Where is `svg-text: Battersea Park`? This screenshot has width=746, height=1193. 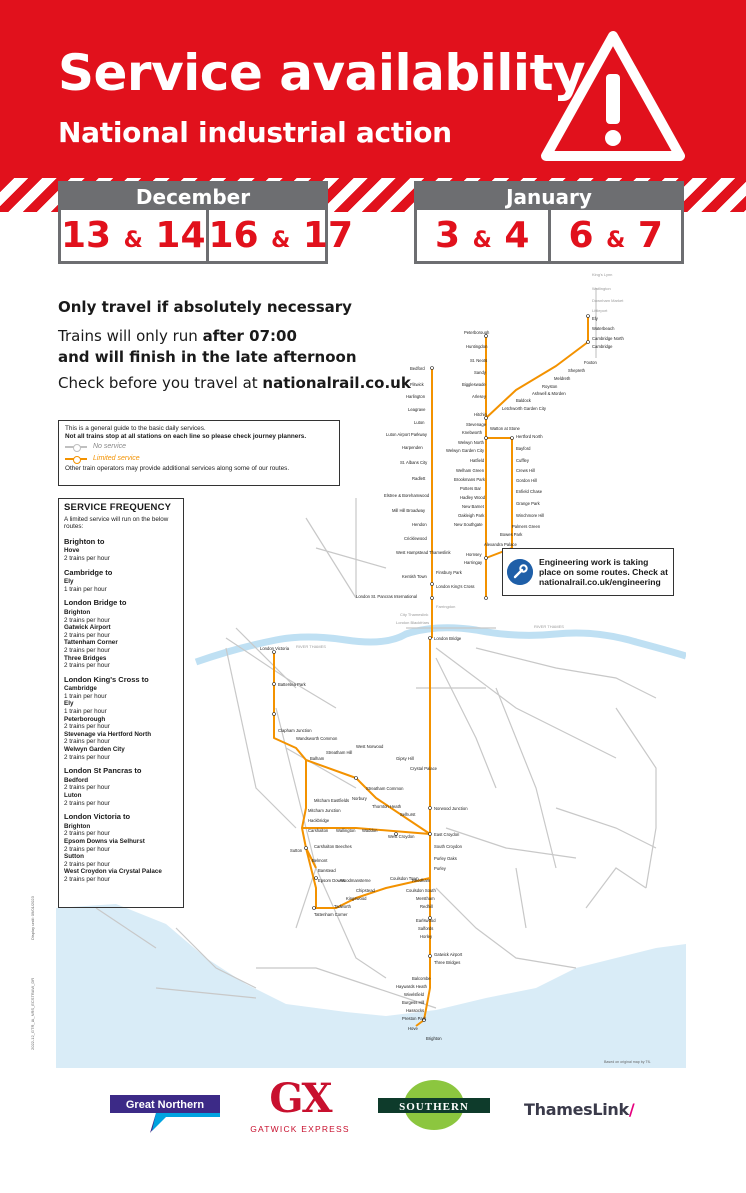 svg-text: Battersea Park is located at coordinates (292, 684).